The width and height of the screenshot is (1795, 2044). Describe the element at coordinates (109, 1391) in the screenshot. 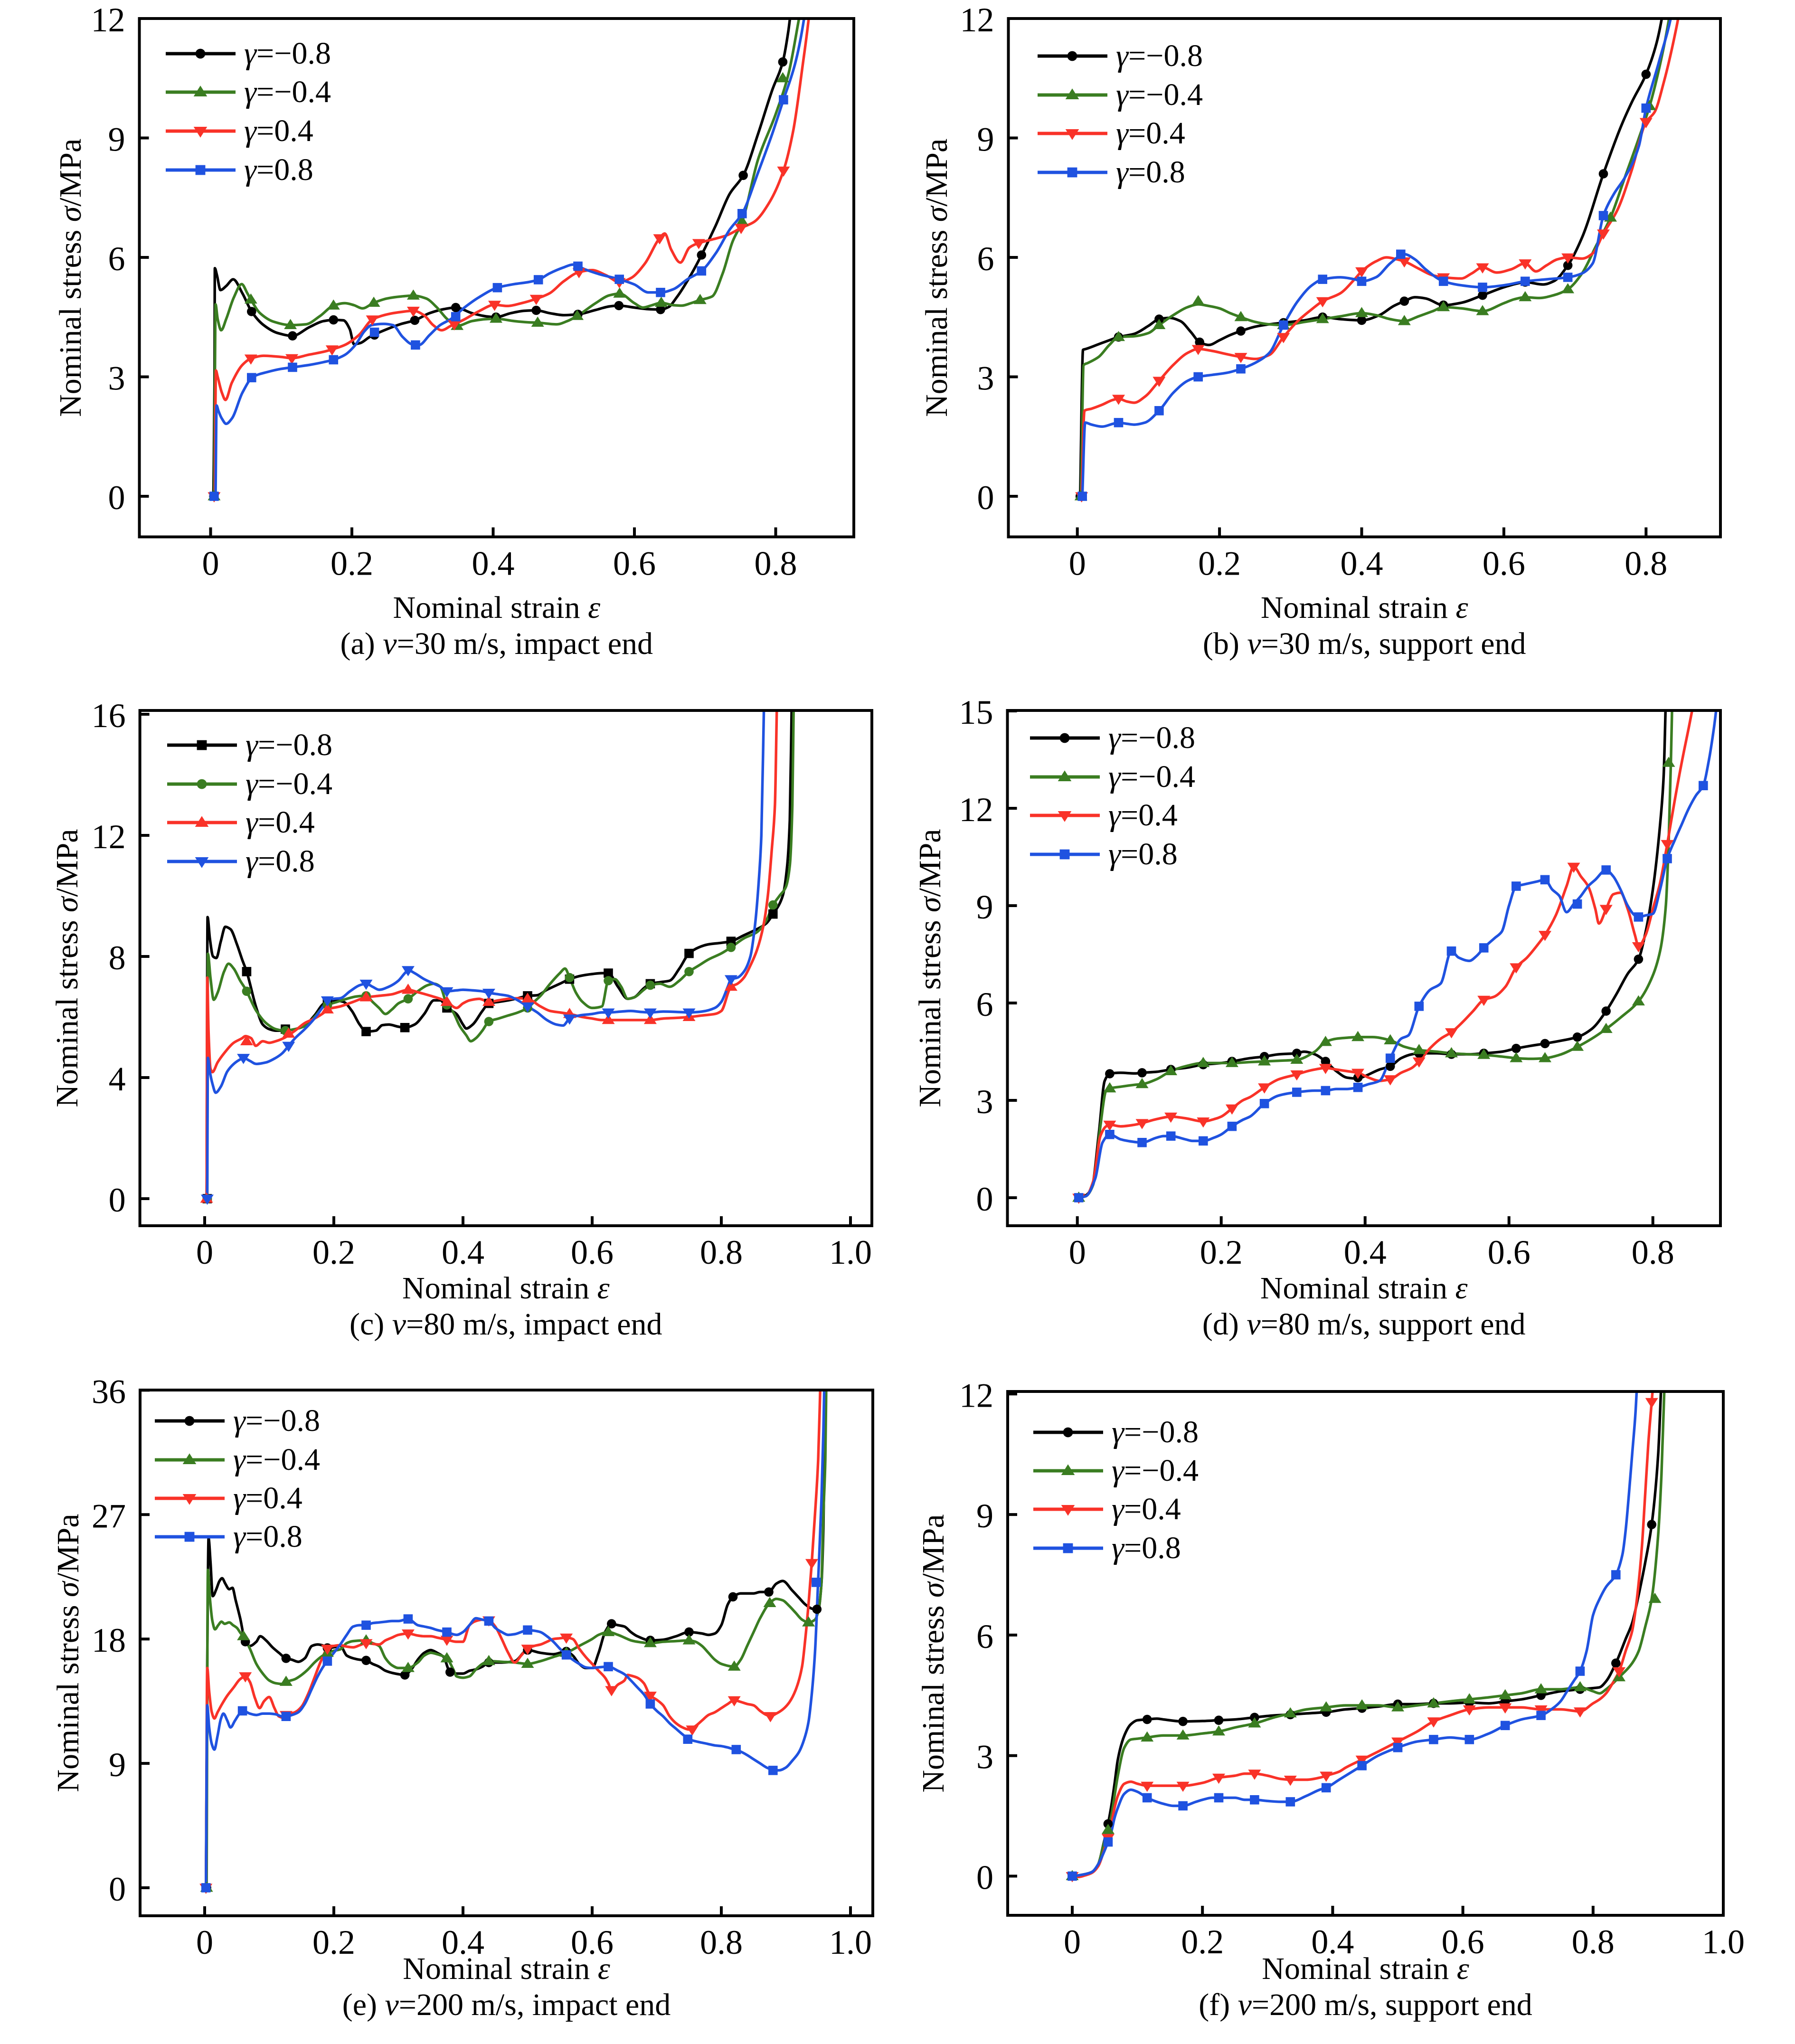

I see `svg-text: 36` at that location.